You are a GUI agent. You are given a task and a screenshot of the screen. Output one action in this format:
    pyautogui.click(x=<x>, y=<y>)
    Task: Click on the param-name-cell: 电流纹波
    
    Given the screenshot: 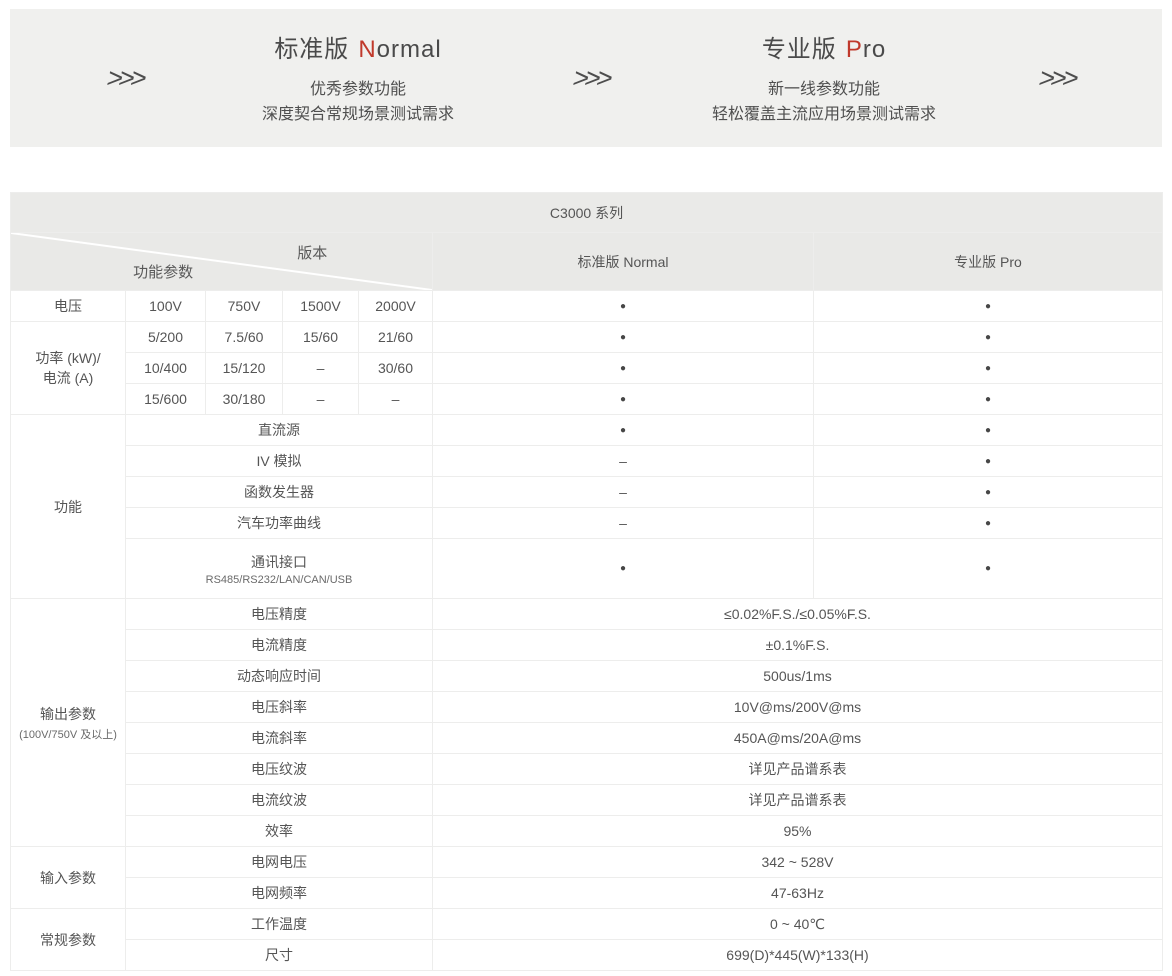 What is the action you would take?
    pyautogui.click(x=279, y=800)
    